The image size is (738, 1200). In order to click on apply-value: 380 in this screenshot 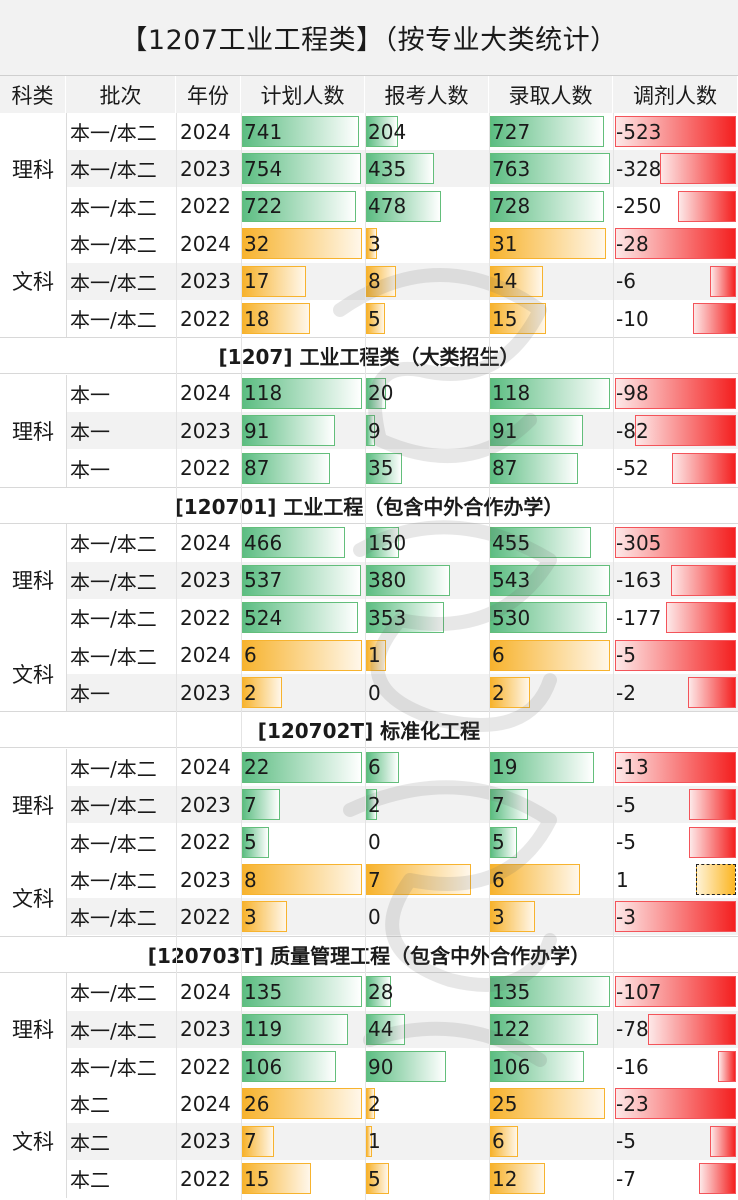, I will do `click(387, 580)`.